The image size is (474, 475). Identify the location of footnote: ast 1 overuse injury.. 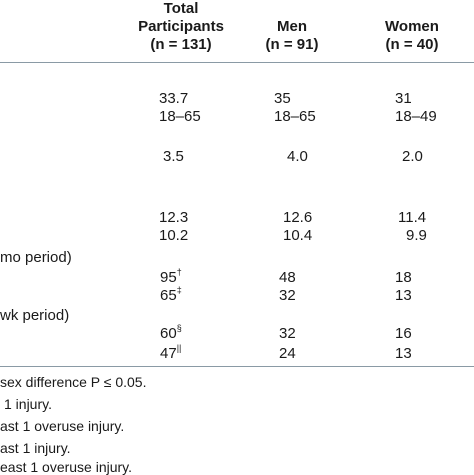
(62, 426).